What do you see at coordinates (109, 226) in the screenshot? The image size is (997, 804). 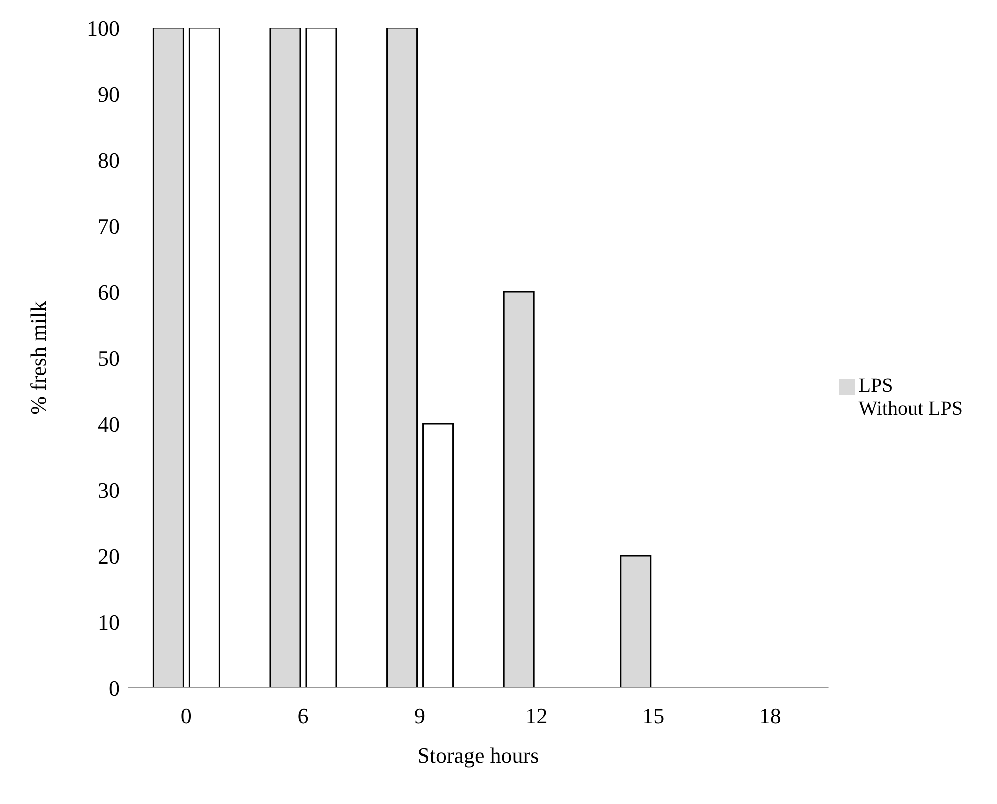 I see `y-tick-label: 70` at bounding box center [109, 226].